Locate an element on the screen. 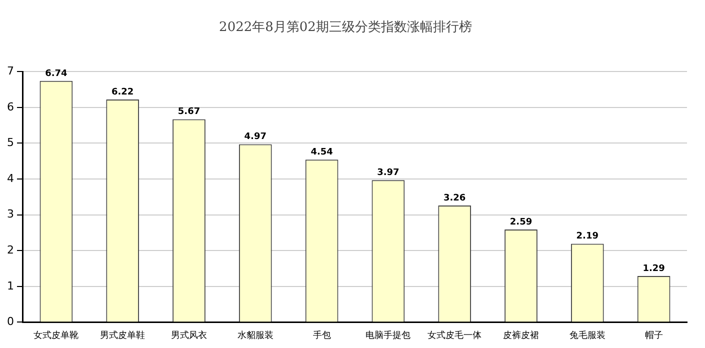 This screenshot has width=705, height=348. y-tick-label: 4 is located at coordinates (10, 178).